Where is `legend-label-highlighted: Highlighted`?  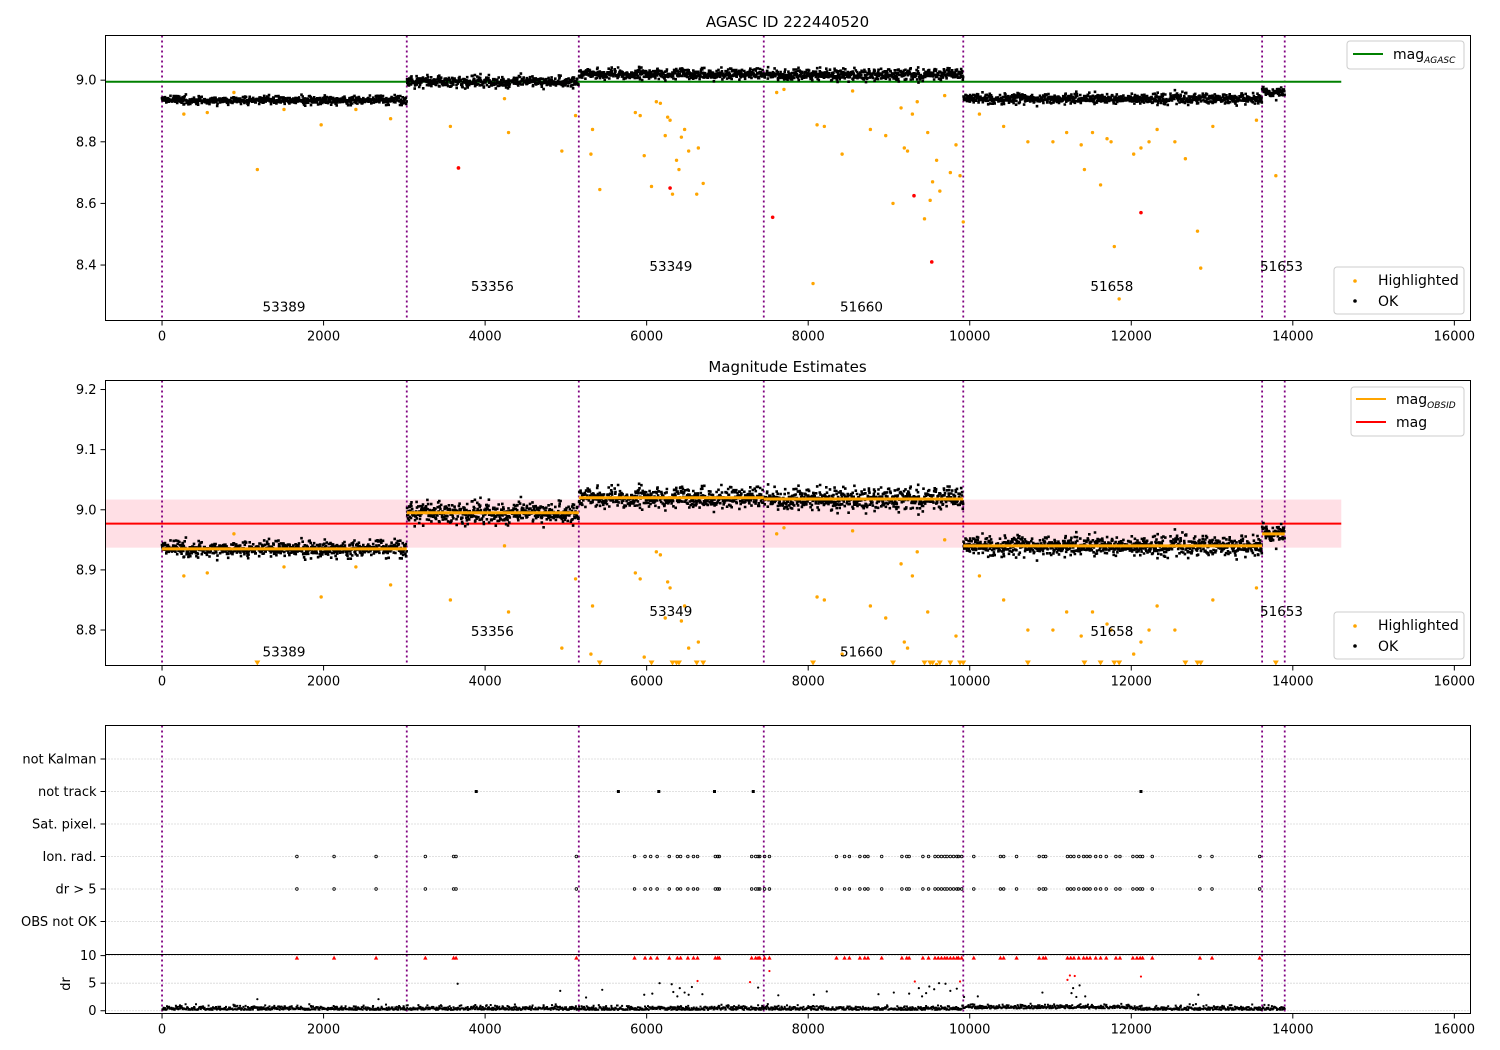 legend-label-highlighted: Highlighted is located at coordinates (1418, 281).